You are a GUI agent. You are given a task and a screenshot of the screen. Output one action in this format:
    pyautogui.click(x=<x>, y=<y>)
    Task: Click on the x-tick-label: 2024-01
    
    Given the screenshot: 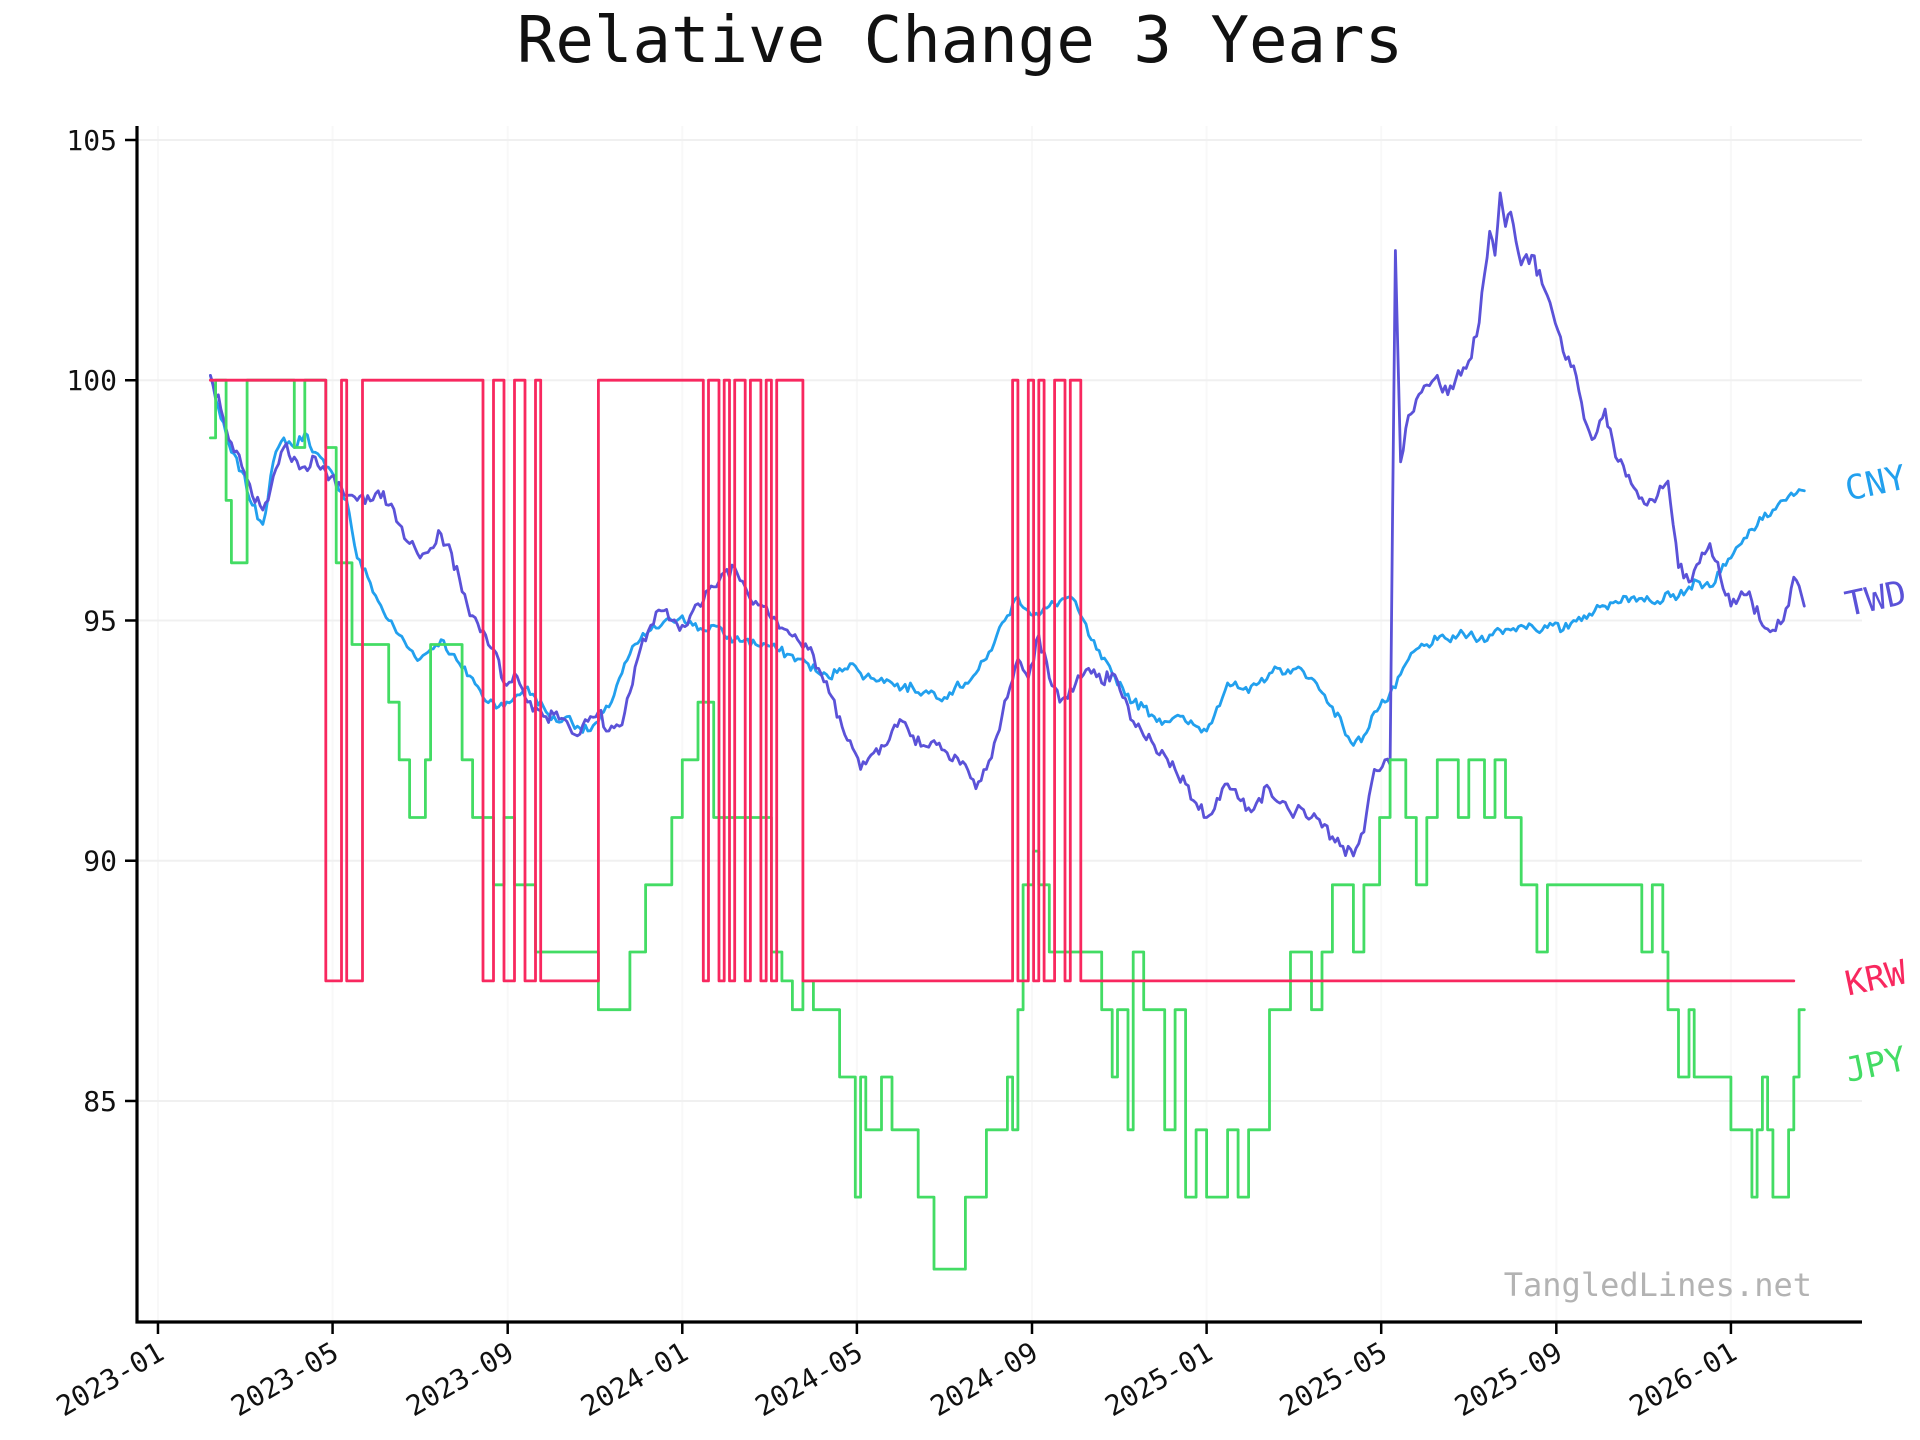 What is the action you would take?
    pyautogui.click(x=634, y=1379)
    